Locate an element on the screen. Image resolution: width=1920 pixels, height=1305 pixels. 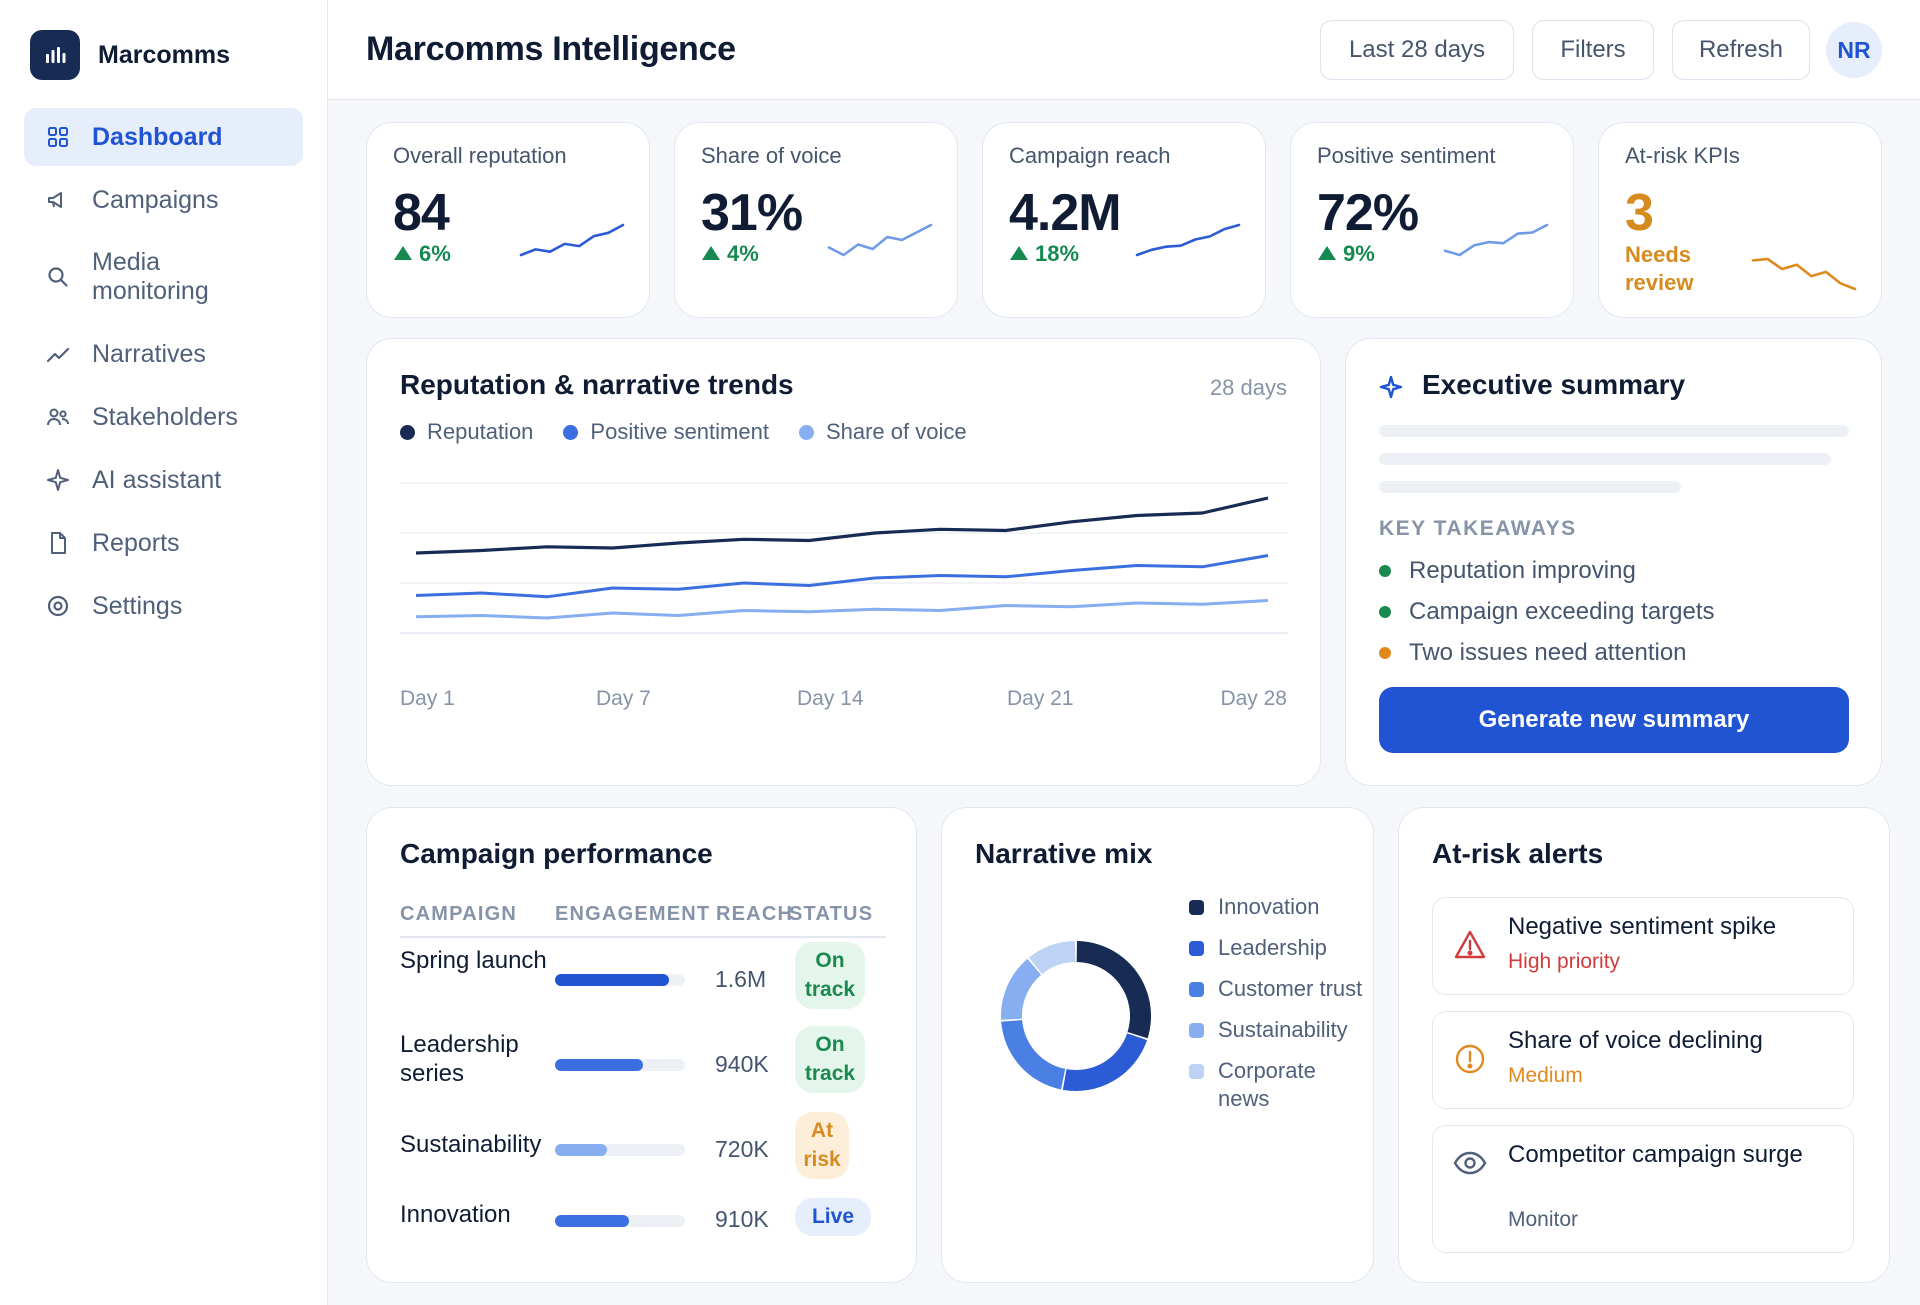
campaign-name: Leadership series is located at coordinates (459, 1059).